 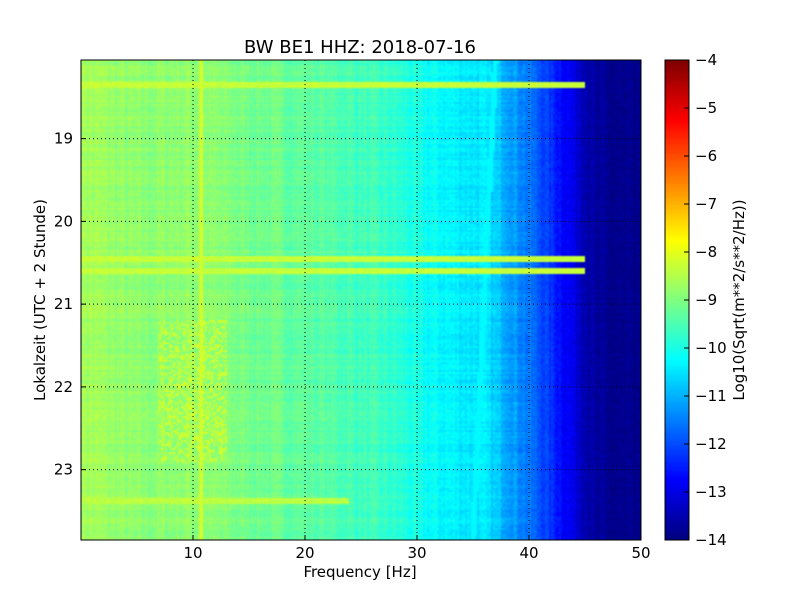 What do you see at coordinates (63, 470) in the screenshot?
I see `y-tick-label: 23` at bounding box center [63, 470].